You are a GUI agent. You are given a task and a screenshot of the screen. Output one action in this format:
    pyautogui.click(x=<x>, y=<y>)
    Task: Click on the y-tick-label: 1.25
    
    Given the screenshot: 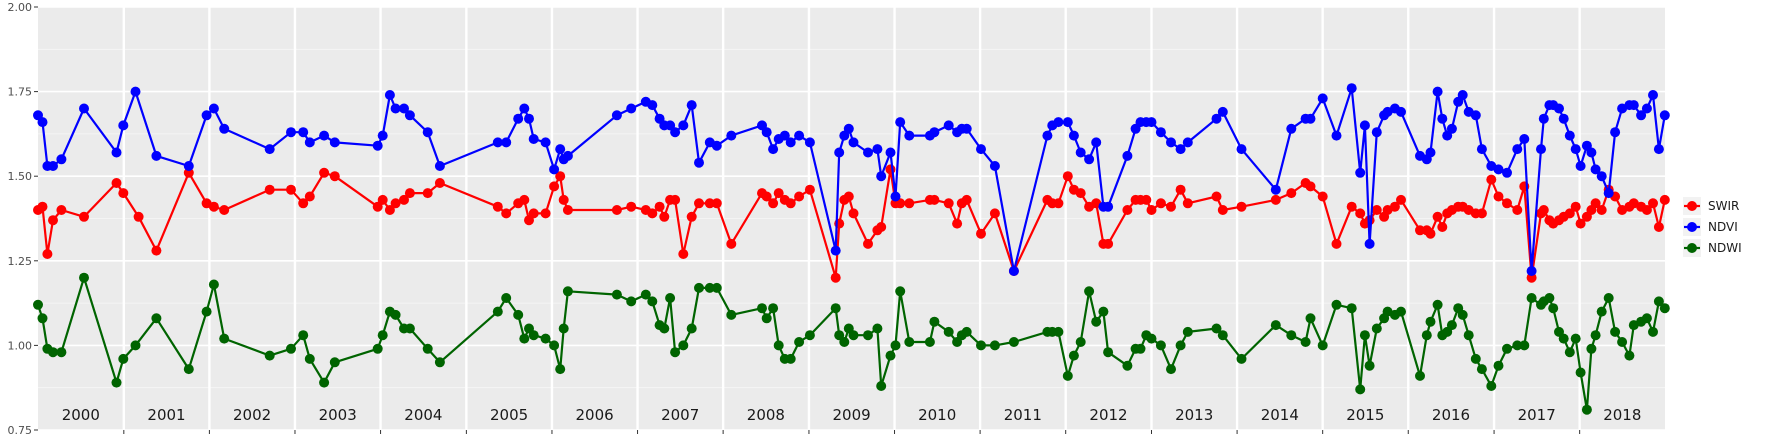 What is the action you would take?
    pyautogui.click(x=20, y=261)
    